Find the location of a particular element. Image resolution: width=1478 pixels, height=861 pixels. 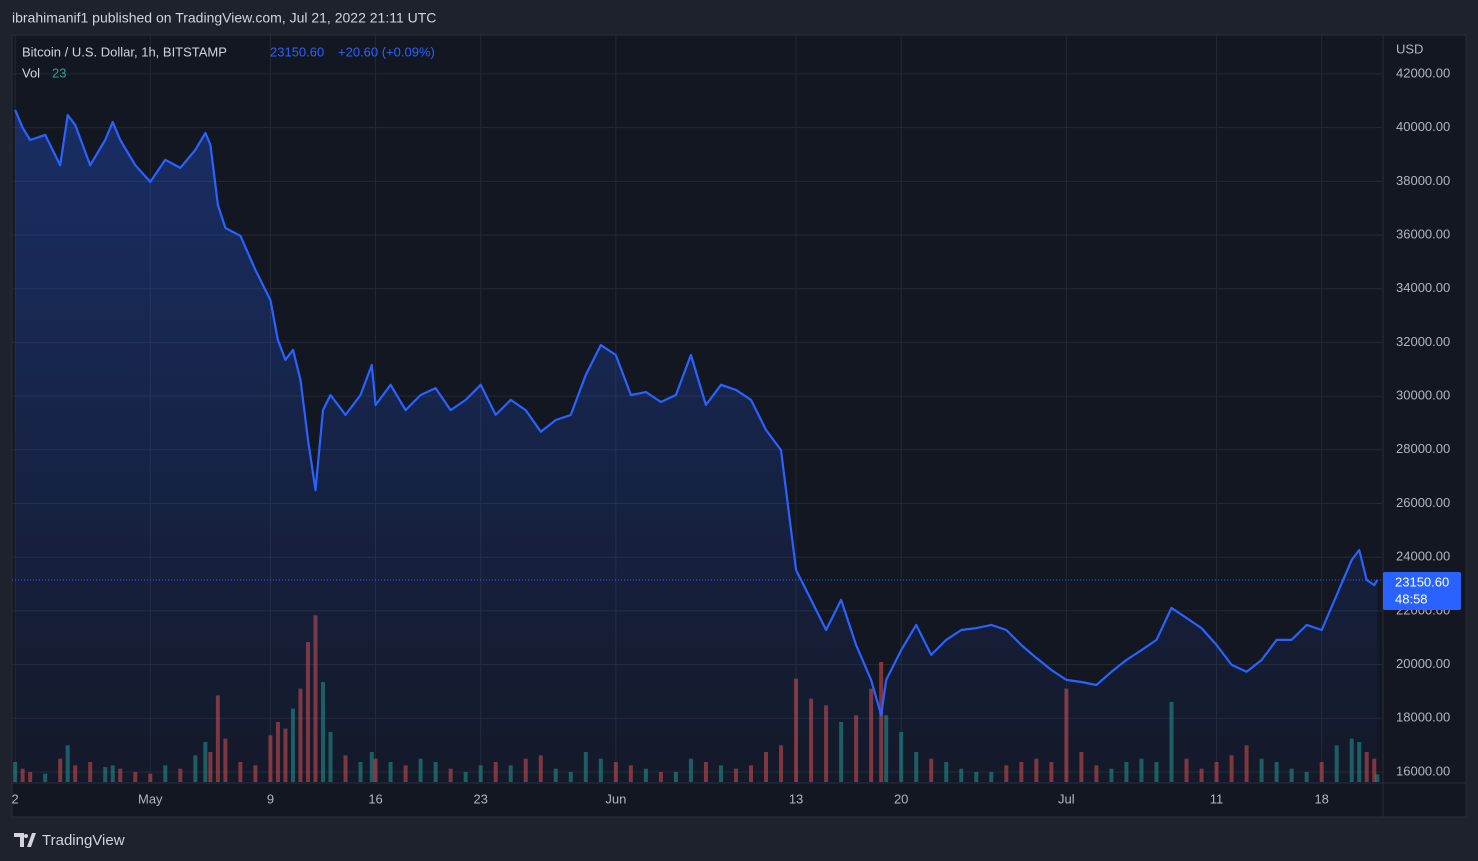

y-tick-label: 36000.00 is located at coordinates (1423, 233).